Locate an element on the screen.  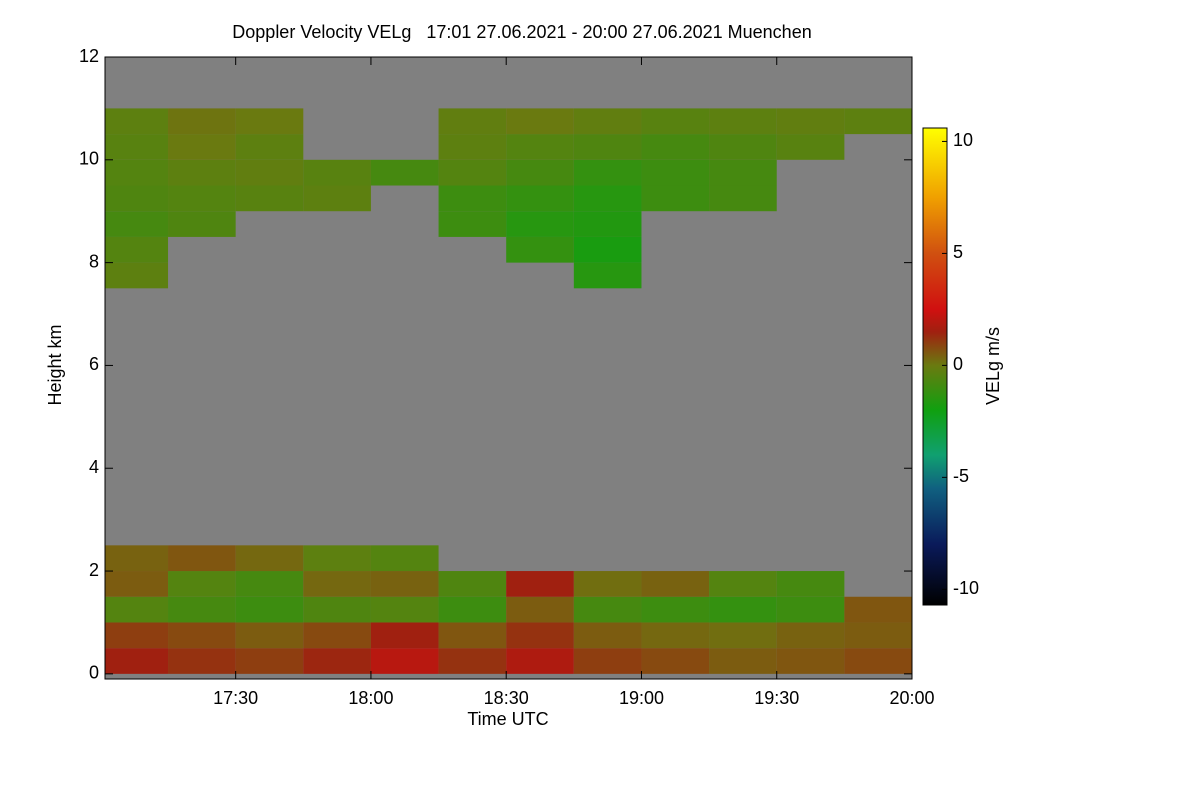
x-tick-label: 18:00 is located at coordinates (370, 698).